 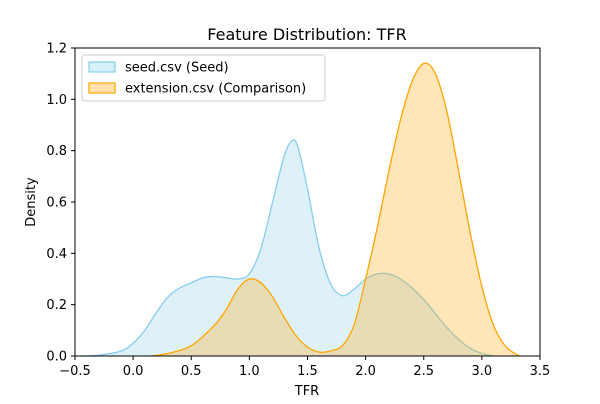 I want to click on y-tick-label: 0.2, so click(x=56, y=305).